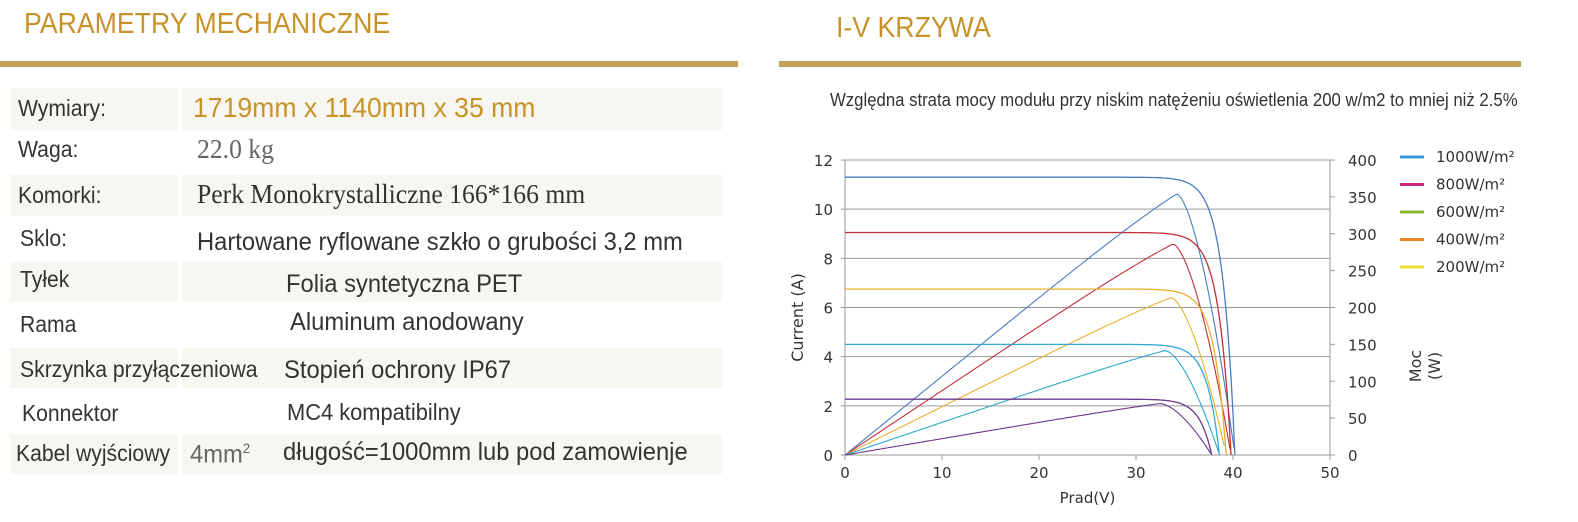 The height and width of the screenshot is (522, 1578). What do you see at coordinates (398, 370) in the screenshot?
I see `row-value-junction-box: Stopień ochrony IP67` at bounding box center [398, 370].